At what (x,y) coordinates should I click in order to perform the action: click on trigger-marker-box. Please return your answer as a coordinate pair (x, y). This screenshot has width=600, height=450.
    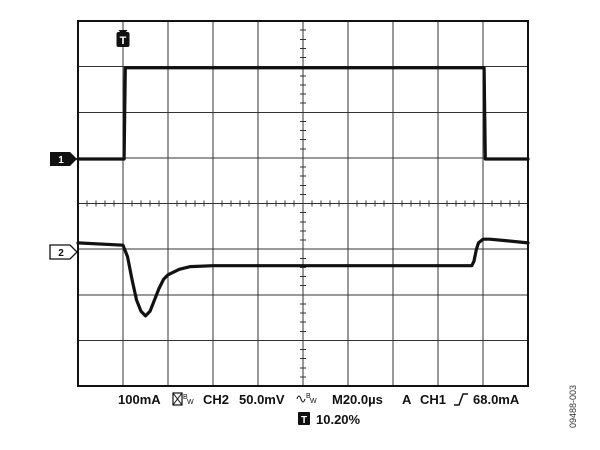
    Looking at the image, I should click on (123, 39).